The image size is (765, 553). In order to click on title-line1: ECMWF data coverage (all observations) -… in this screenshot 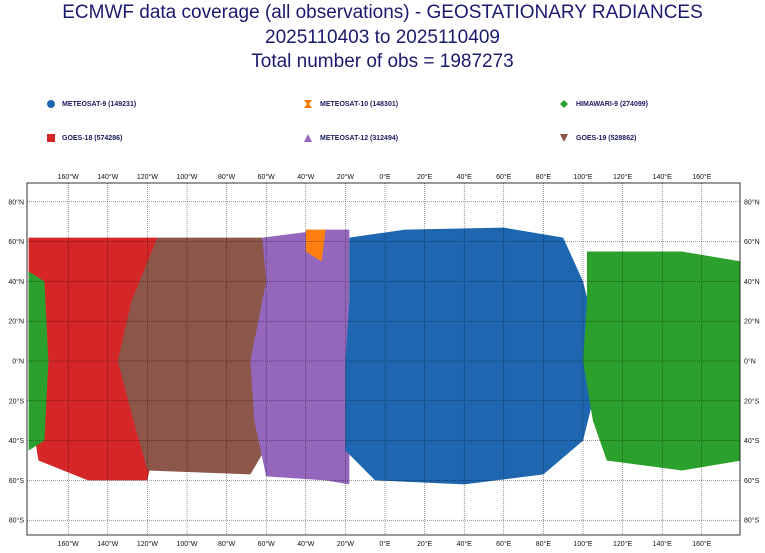, I will do `click(382, 12)`.